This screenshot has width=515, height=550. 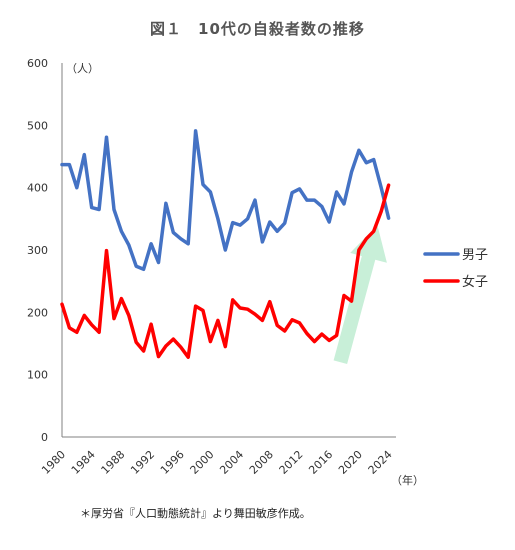 I want to click on y-axis: 0 100 200 300 400 500 600, so click(x=45, y=250).